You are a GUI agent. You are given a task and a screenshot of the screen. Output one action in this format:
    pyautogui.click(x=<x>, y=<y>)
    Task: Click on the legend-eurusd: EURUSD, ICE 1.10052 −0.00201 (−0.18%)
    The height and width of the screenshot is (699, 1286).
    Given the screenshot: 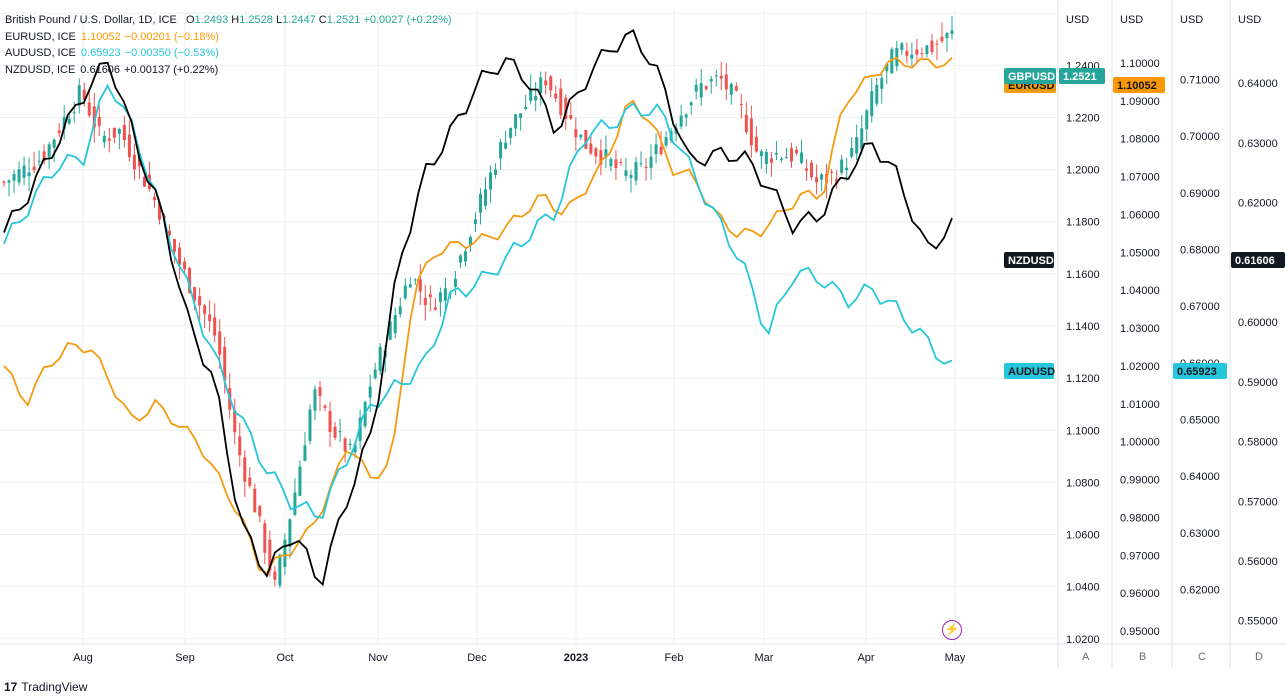 What is the action you would take?
    pyautogui.click(x=228, y=37)
    